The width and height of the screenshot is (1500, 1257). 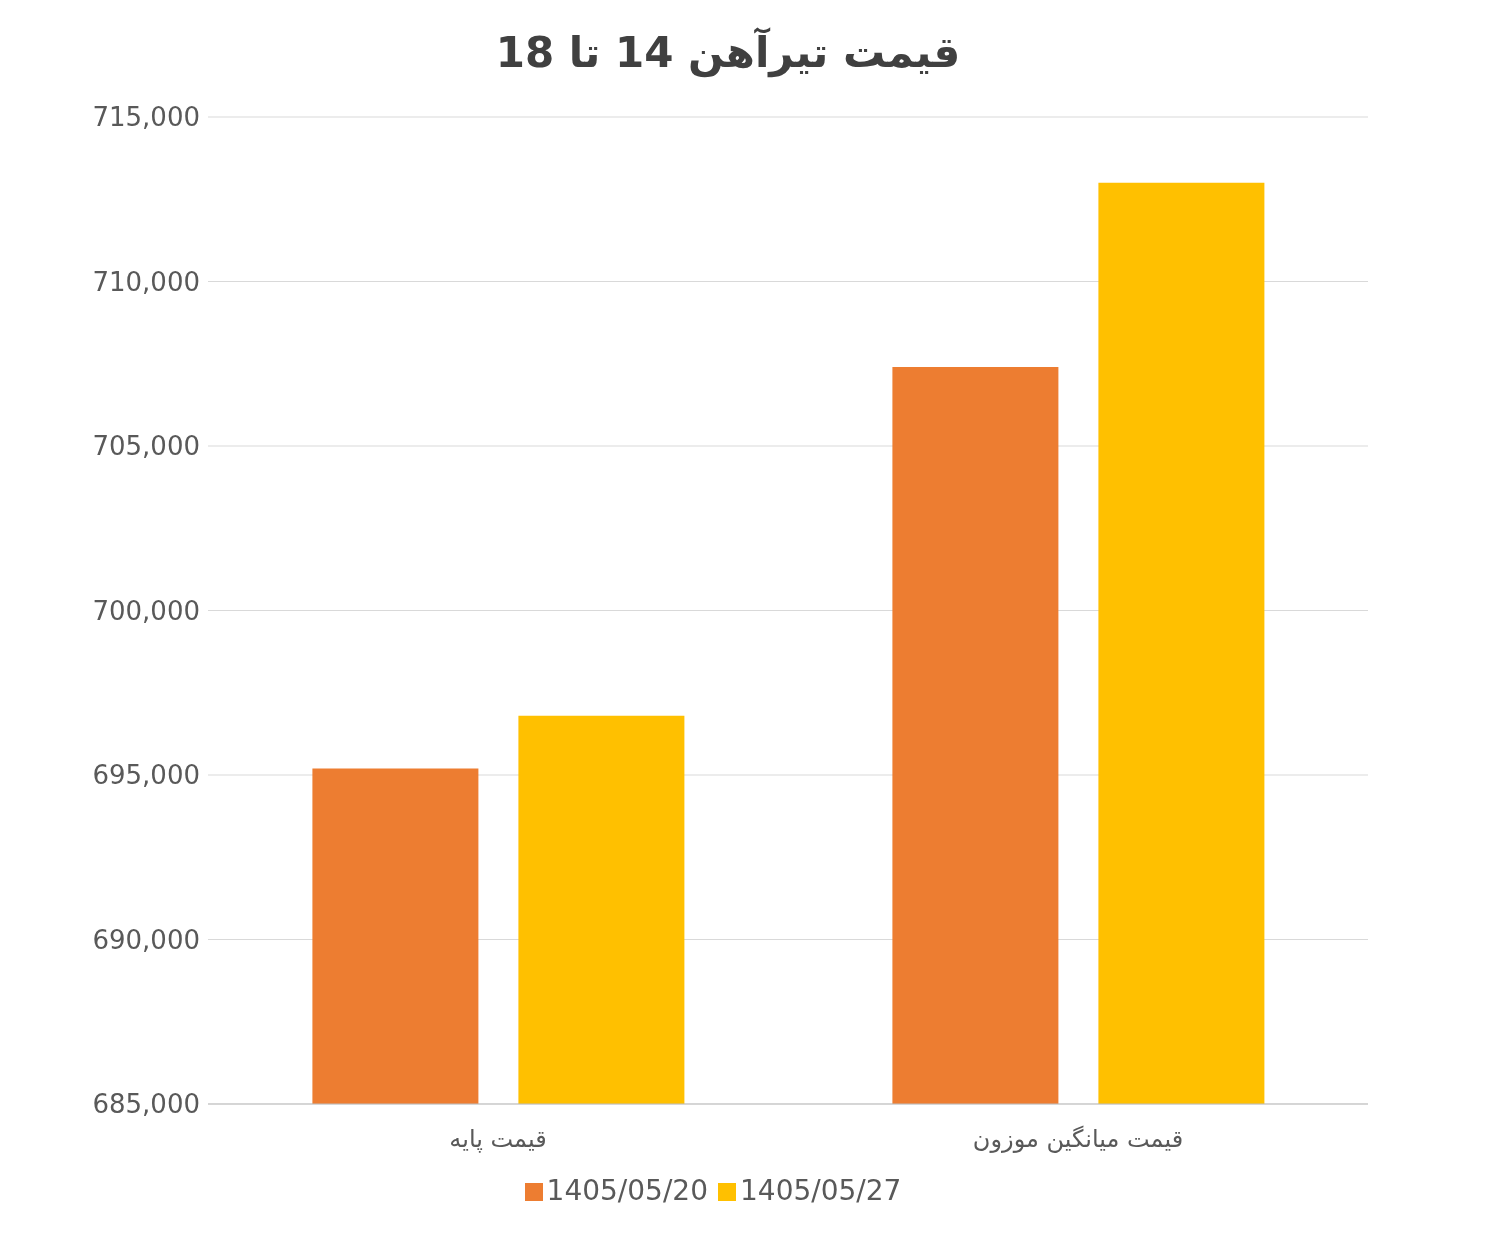 I want to click on legend-label: 1405/05/27, so click(x=821, y=1190).